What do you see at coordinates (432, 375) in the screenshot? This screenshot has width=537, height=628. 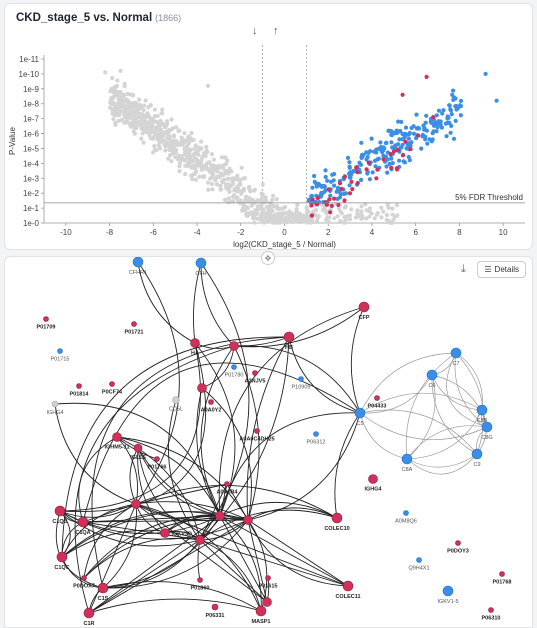 I see `network-node-c6` at bounding box center [432, 375].